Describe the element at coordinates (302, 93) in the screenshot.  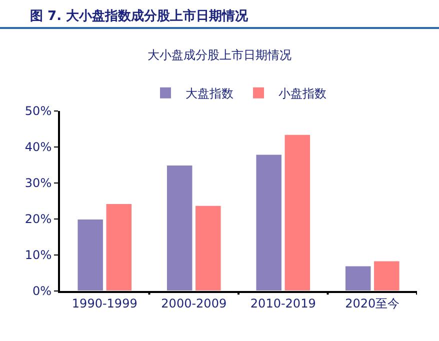
I see `legend-label: 小盘指数` at that location.